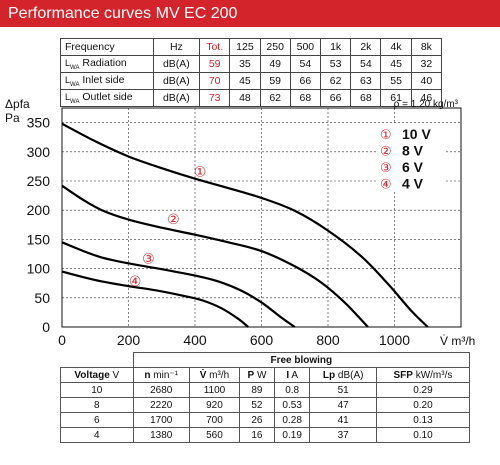 Image resolution: width=500 pixels, height=465 pixels. I want to click on y-tick-label: 150, so click(39, 239).